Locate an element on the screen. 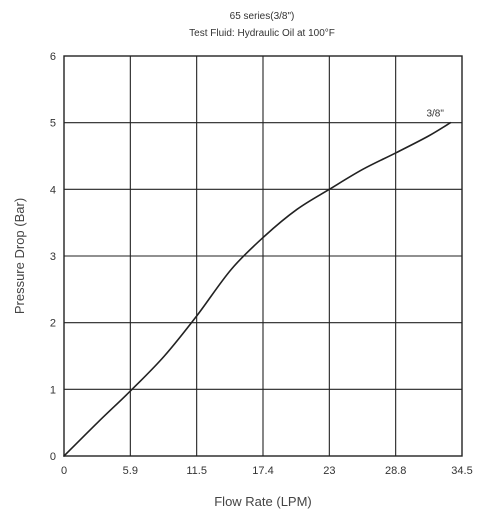 The height and width of the screenshot is (520, 483). x-tick-label: 0 is located at coordinates (64, 471).